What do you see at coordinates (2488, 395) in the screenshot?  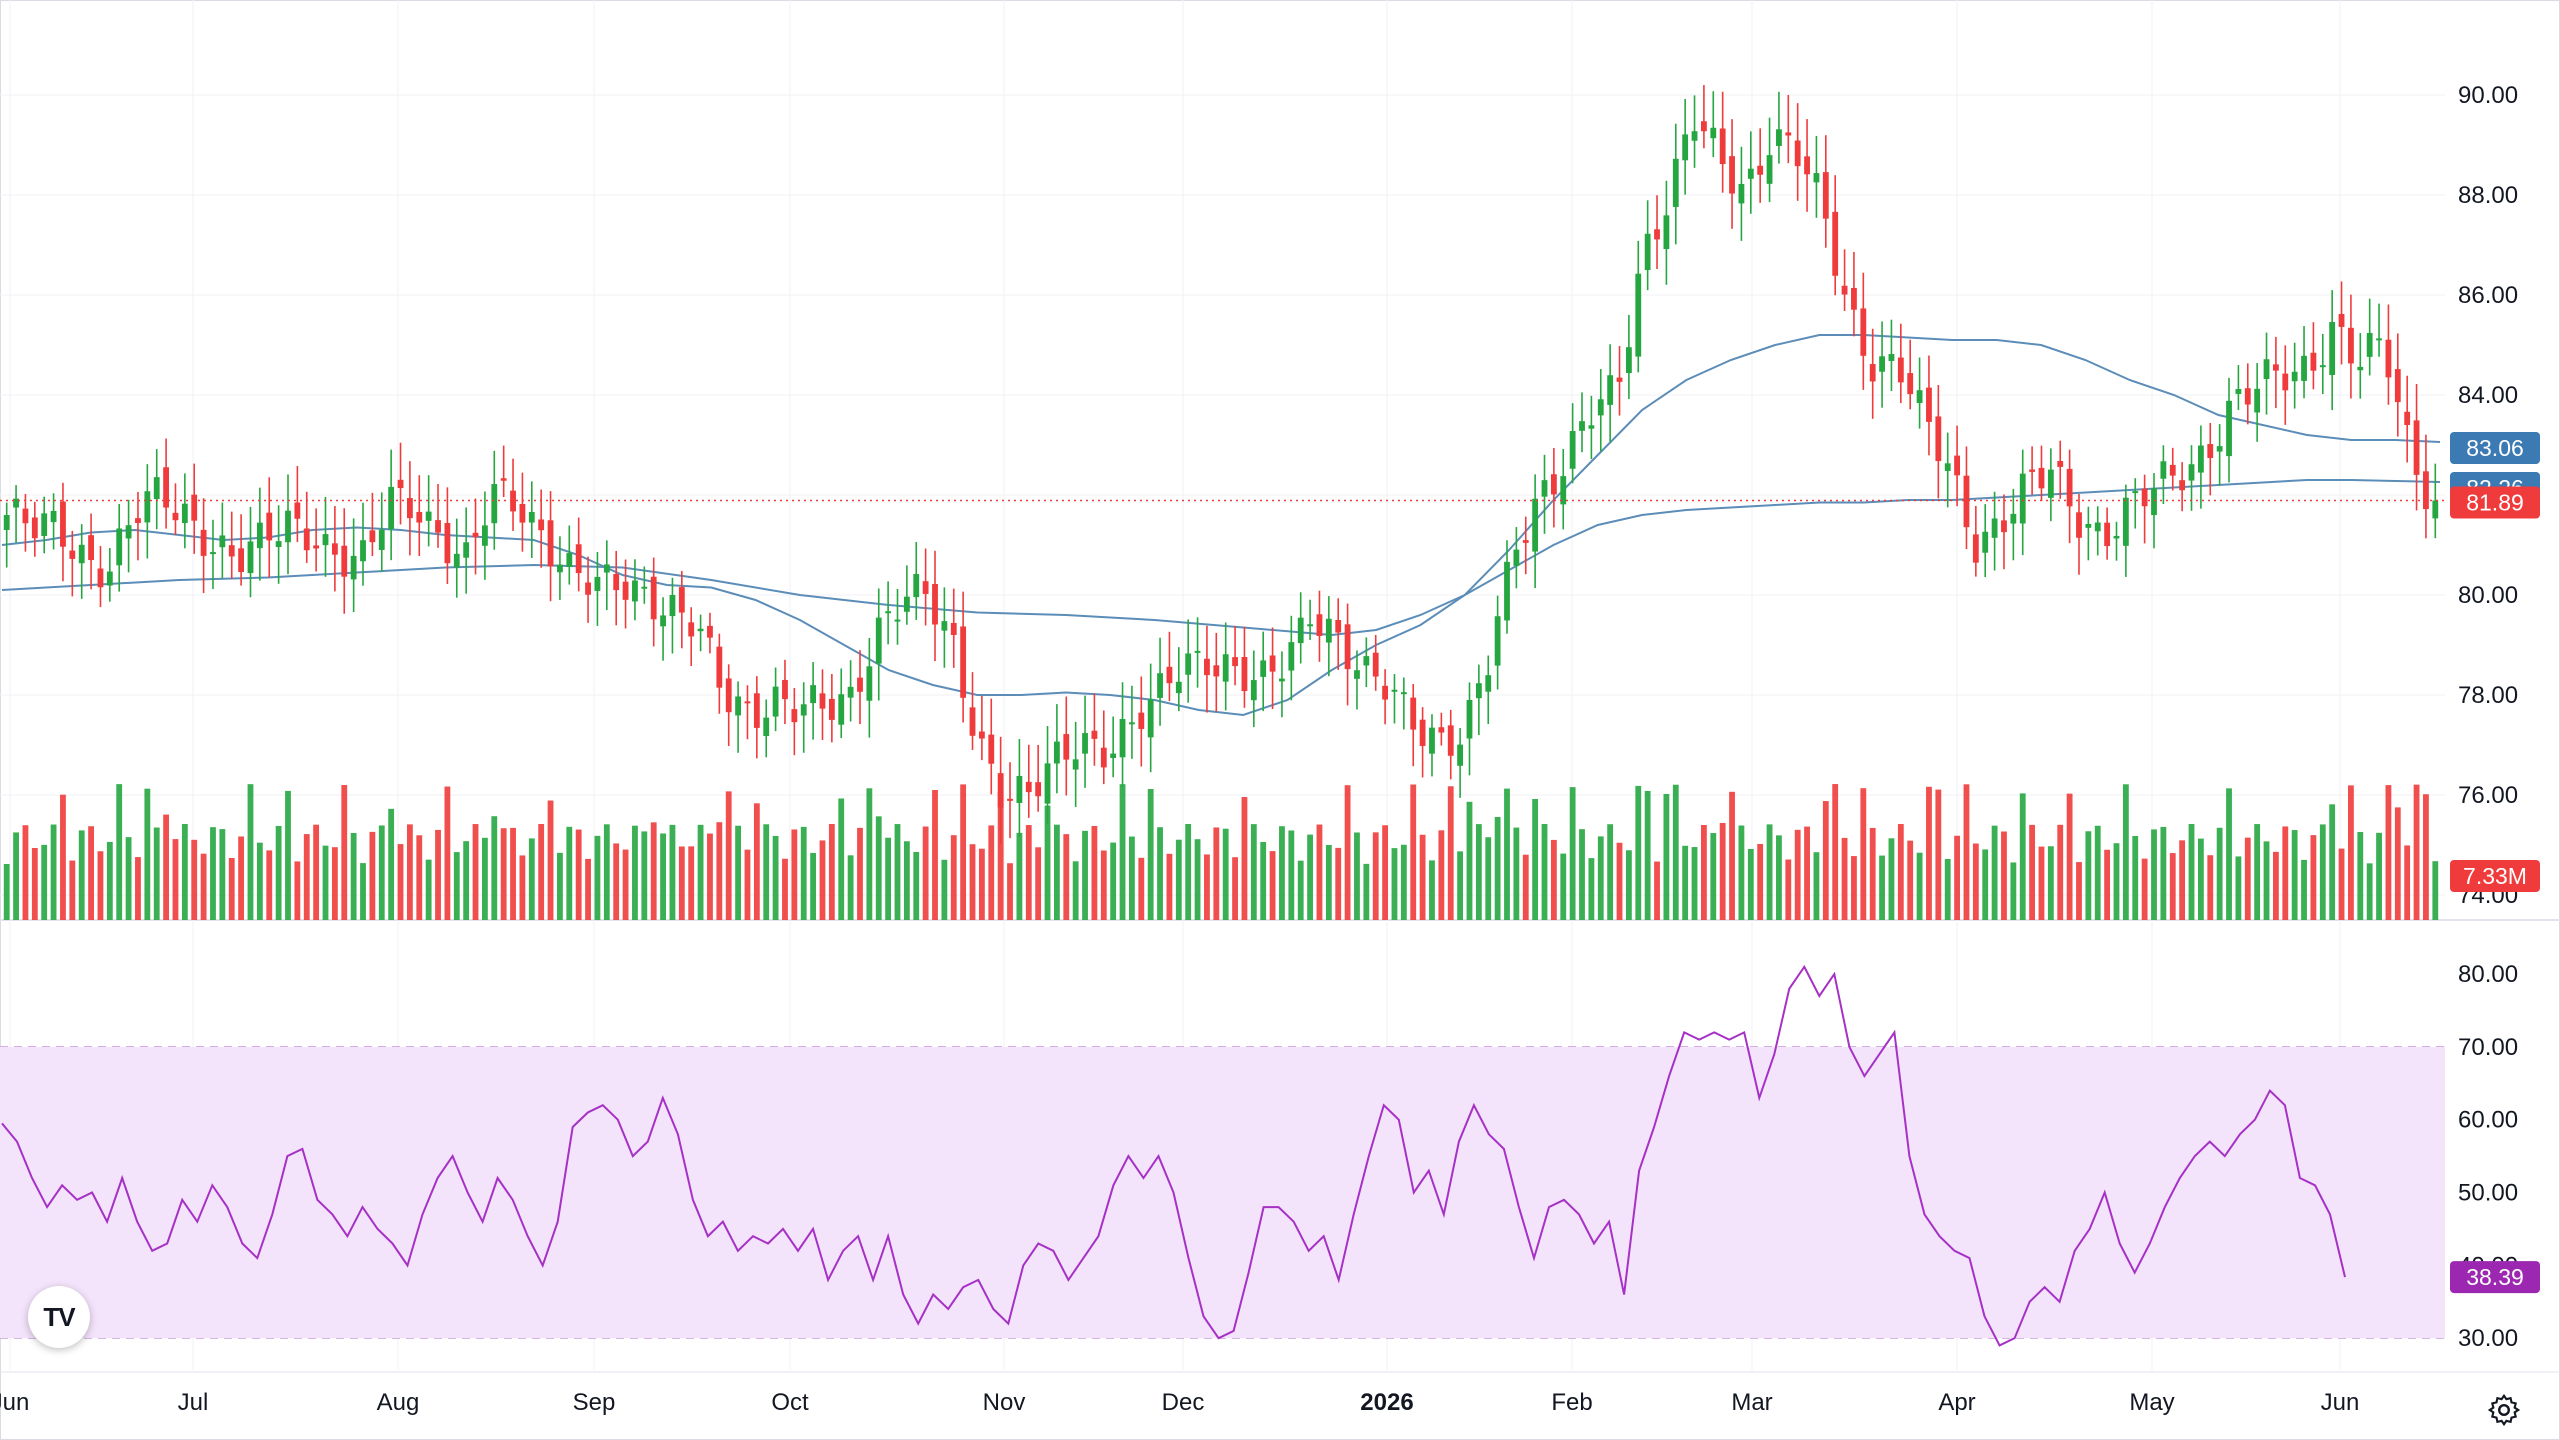 I see `price-tick-label: 84.00` at bounding box center [2488, 395].